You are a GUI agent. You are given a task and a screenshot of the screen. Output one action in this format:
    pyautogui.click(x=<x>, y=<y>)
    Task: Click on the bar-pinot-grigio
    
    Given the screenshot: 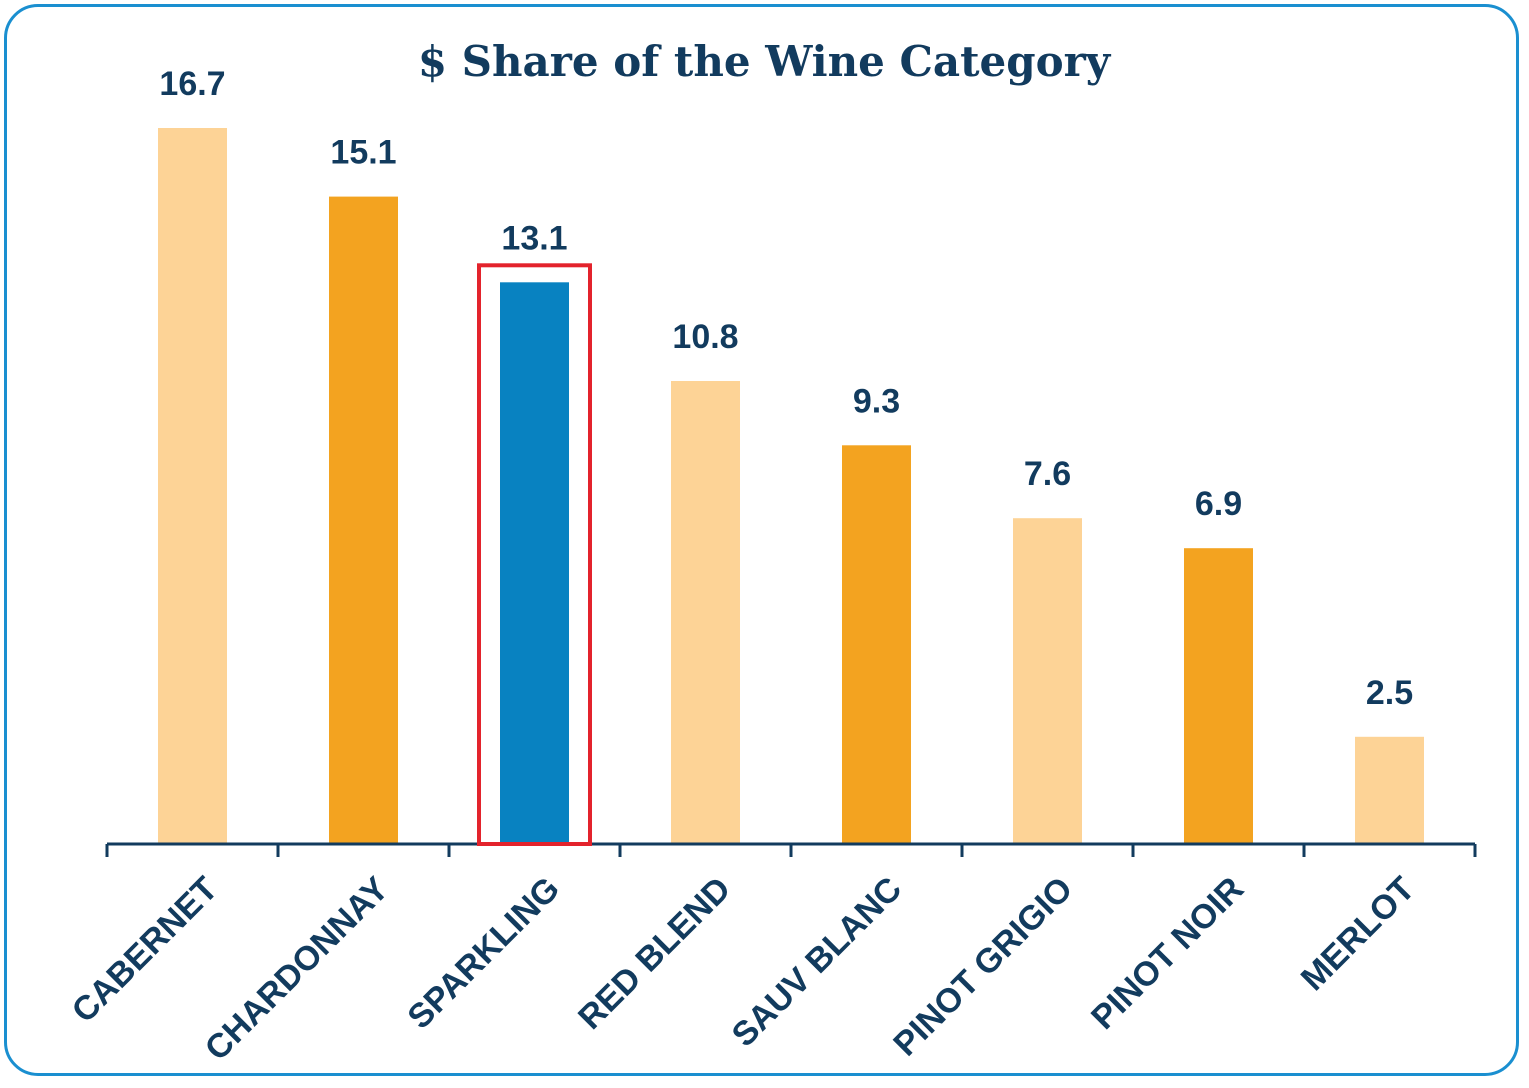 What is the action you would take?
    pyautogui.click(x=1047, y=681)
    